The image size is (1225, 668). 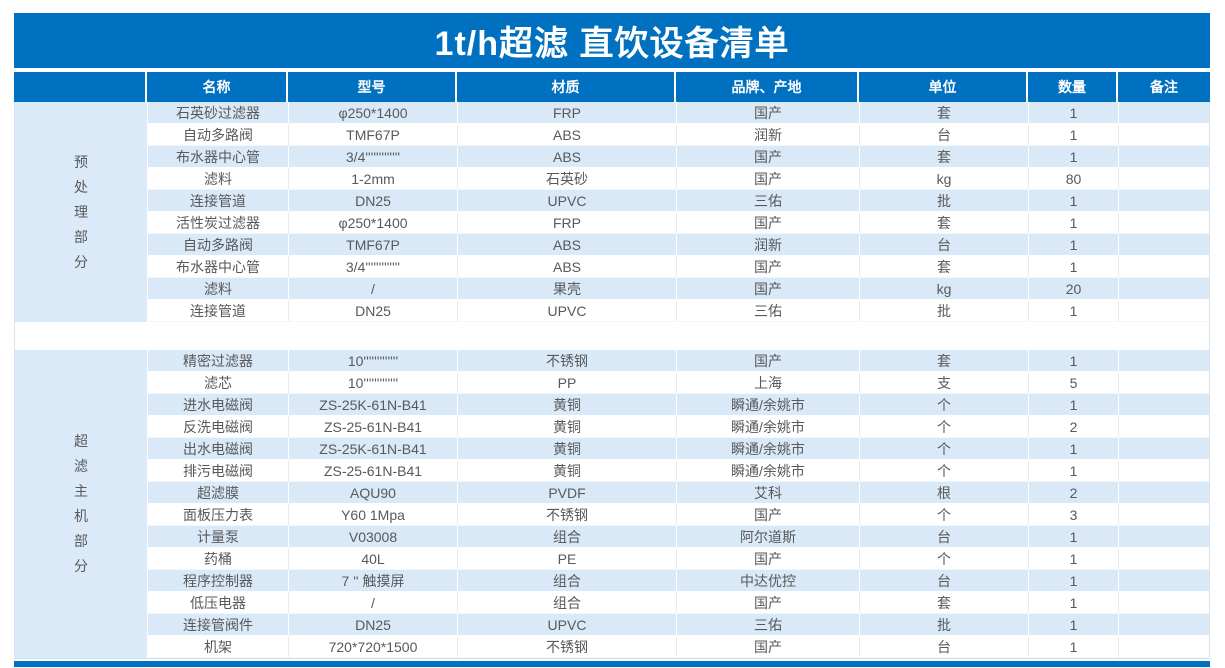 I want to click on table-row: 超滤膜 AQU90 PVDF 艾科根 2, so click(x=678, y=493).